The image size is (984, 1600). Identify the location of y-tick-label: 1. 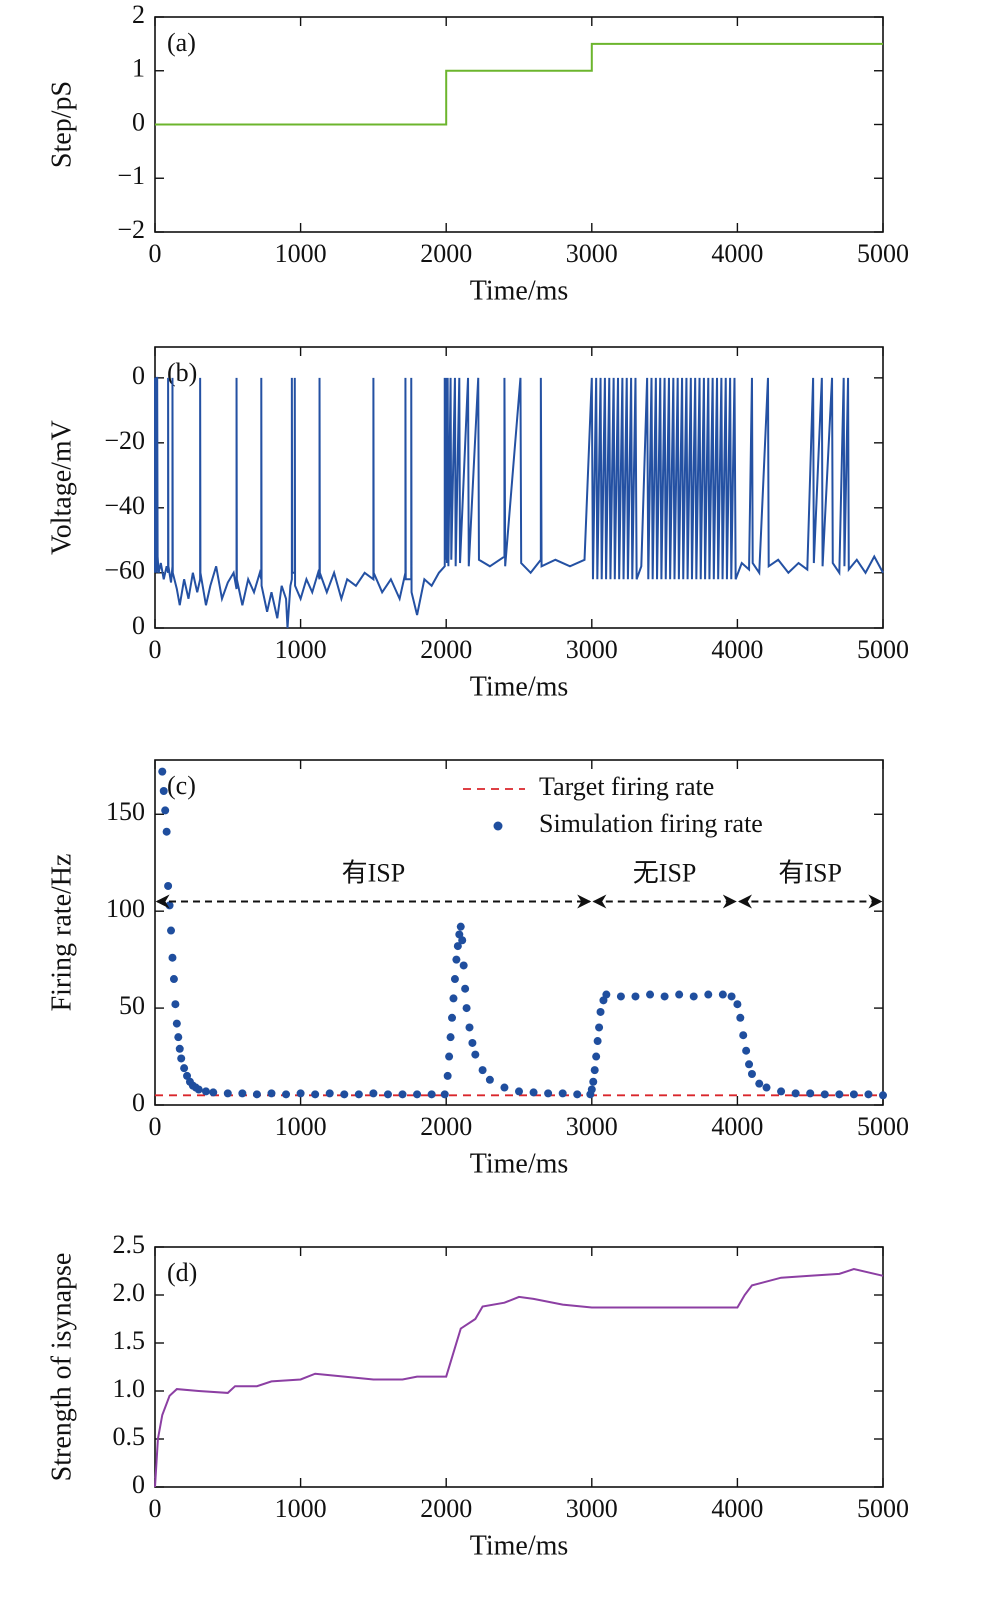
(138, 68).